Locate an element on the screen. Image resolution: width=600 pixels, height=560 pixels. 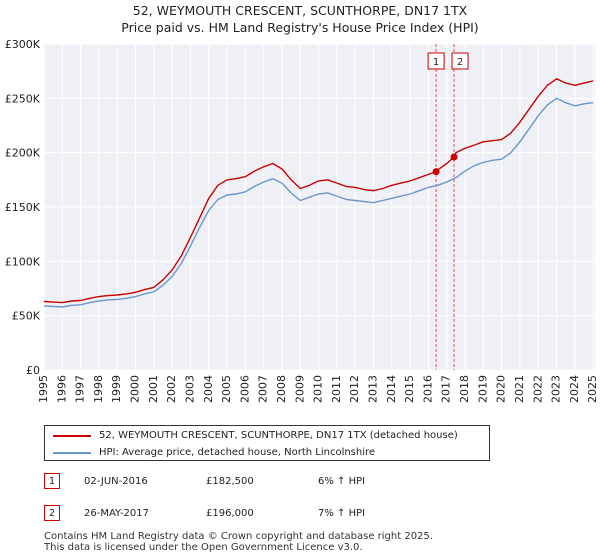
legend-swatch-property is located at coordinates (72, 436).